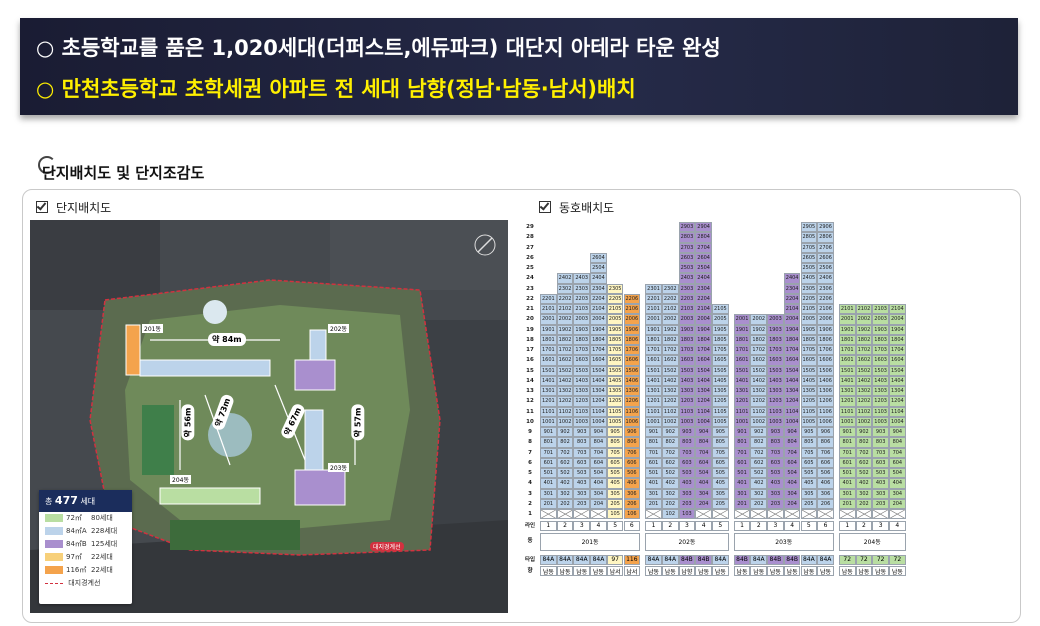 This screenshot has height=626, width=1040. Describe the element at coordinates (825, 411) in the screenshot. I see `unit-cell: 1106` at that location.